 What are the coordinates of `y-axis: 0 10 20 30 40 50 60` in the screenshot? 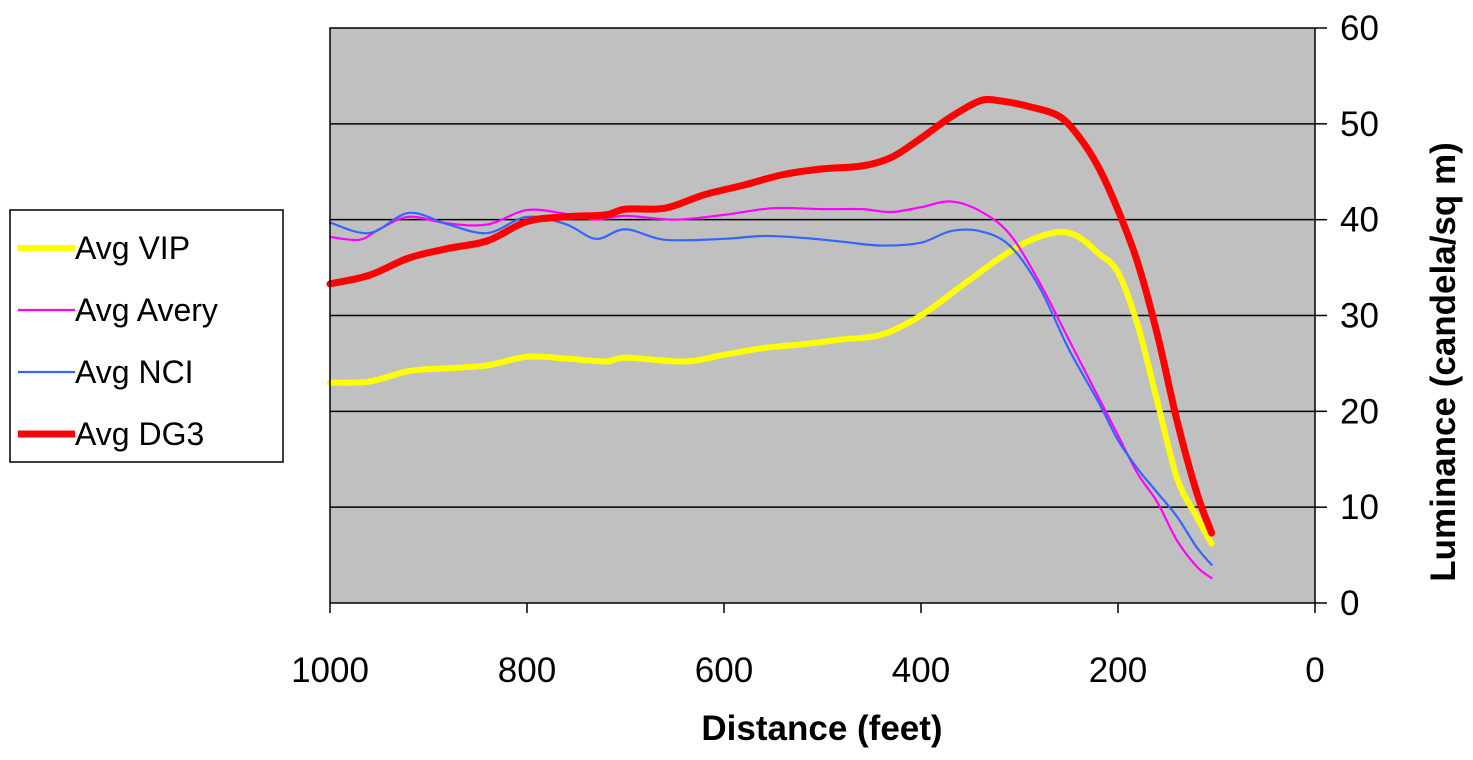 It's located at (1347, 316).